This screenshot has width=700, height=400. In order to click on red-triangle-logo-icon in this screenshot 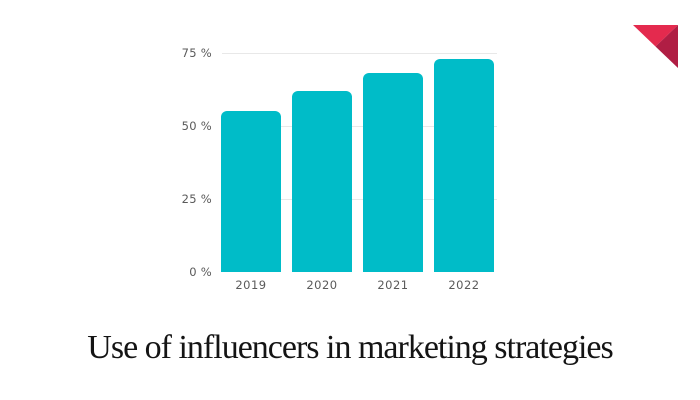, I will do `click(655, 46)`.